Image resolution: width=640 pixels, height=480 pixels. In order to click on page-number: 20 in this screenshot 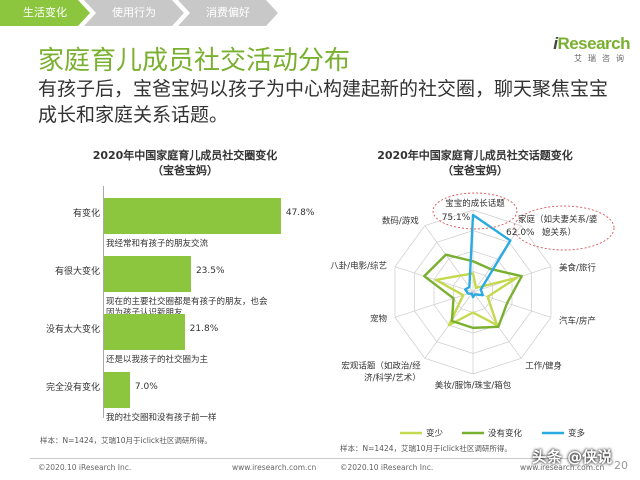, I will do `click(621, 465)`.